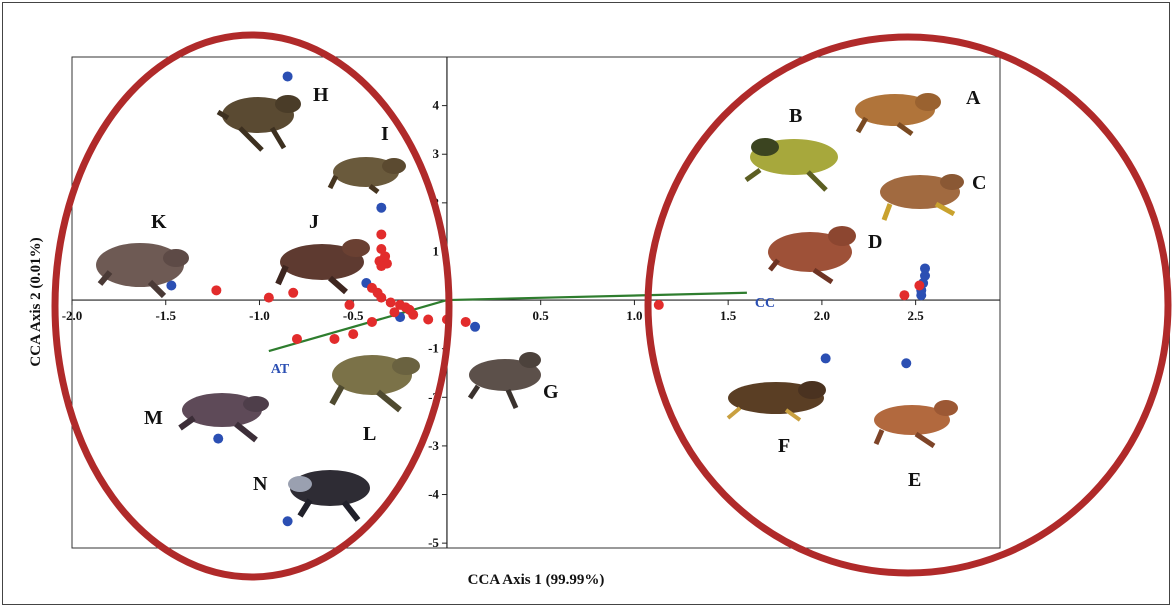 This screenshot has width=1175, height=610. I want to click on x-tick-label: 2.0, so click(822, 315).